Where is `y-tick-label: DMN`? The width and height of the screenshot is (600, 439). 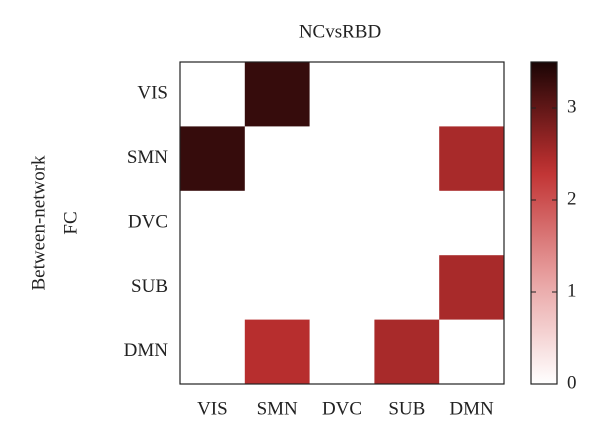 y-tick-label: DMN is located at coordinates (146, 350).